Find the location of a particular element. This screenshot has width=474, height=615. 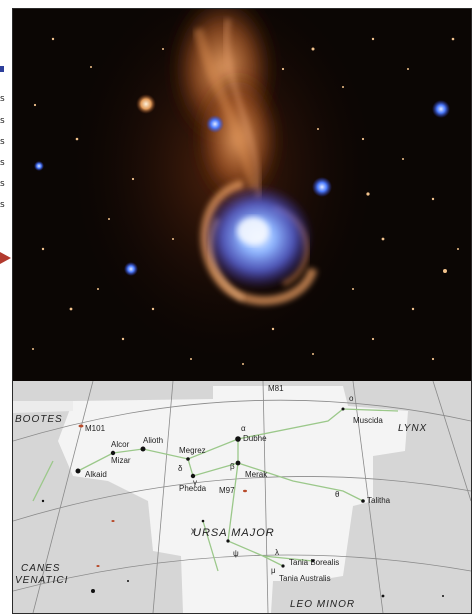

label-talitha: Talitha is located at coordinates (379, 500).